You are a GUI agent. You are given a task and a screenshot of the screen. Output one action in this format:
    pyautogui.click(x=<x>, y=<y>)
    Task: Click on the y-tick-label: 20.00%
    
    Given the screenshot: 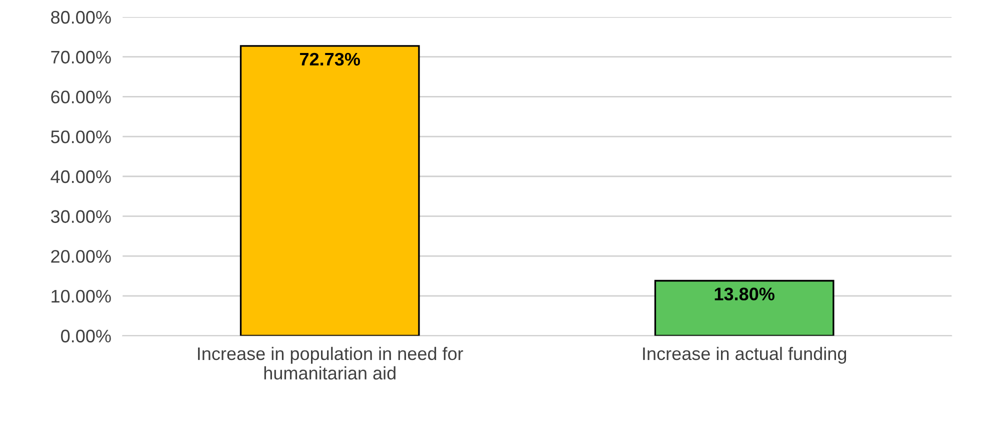 What is the action you would take?
    pyautogui.click(x=81, y=256)
    